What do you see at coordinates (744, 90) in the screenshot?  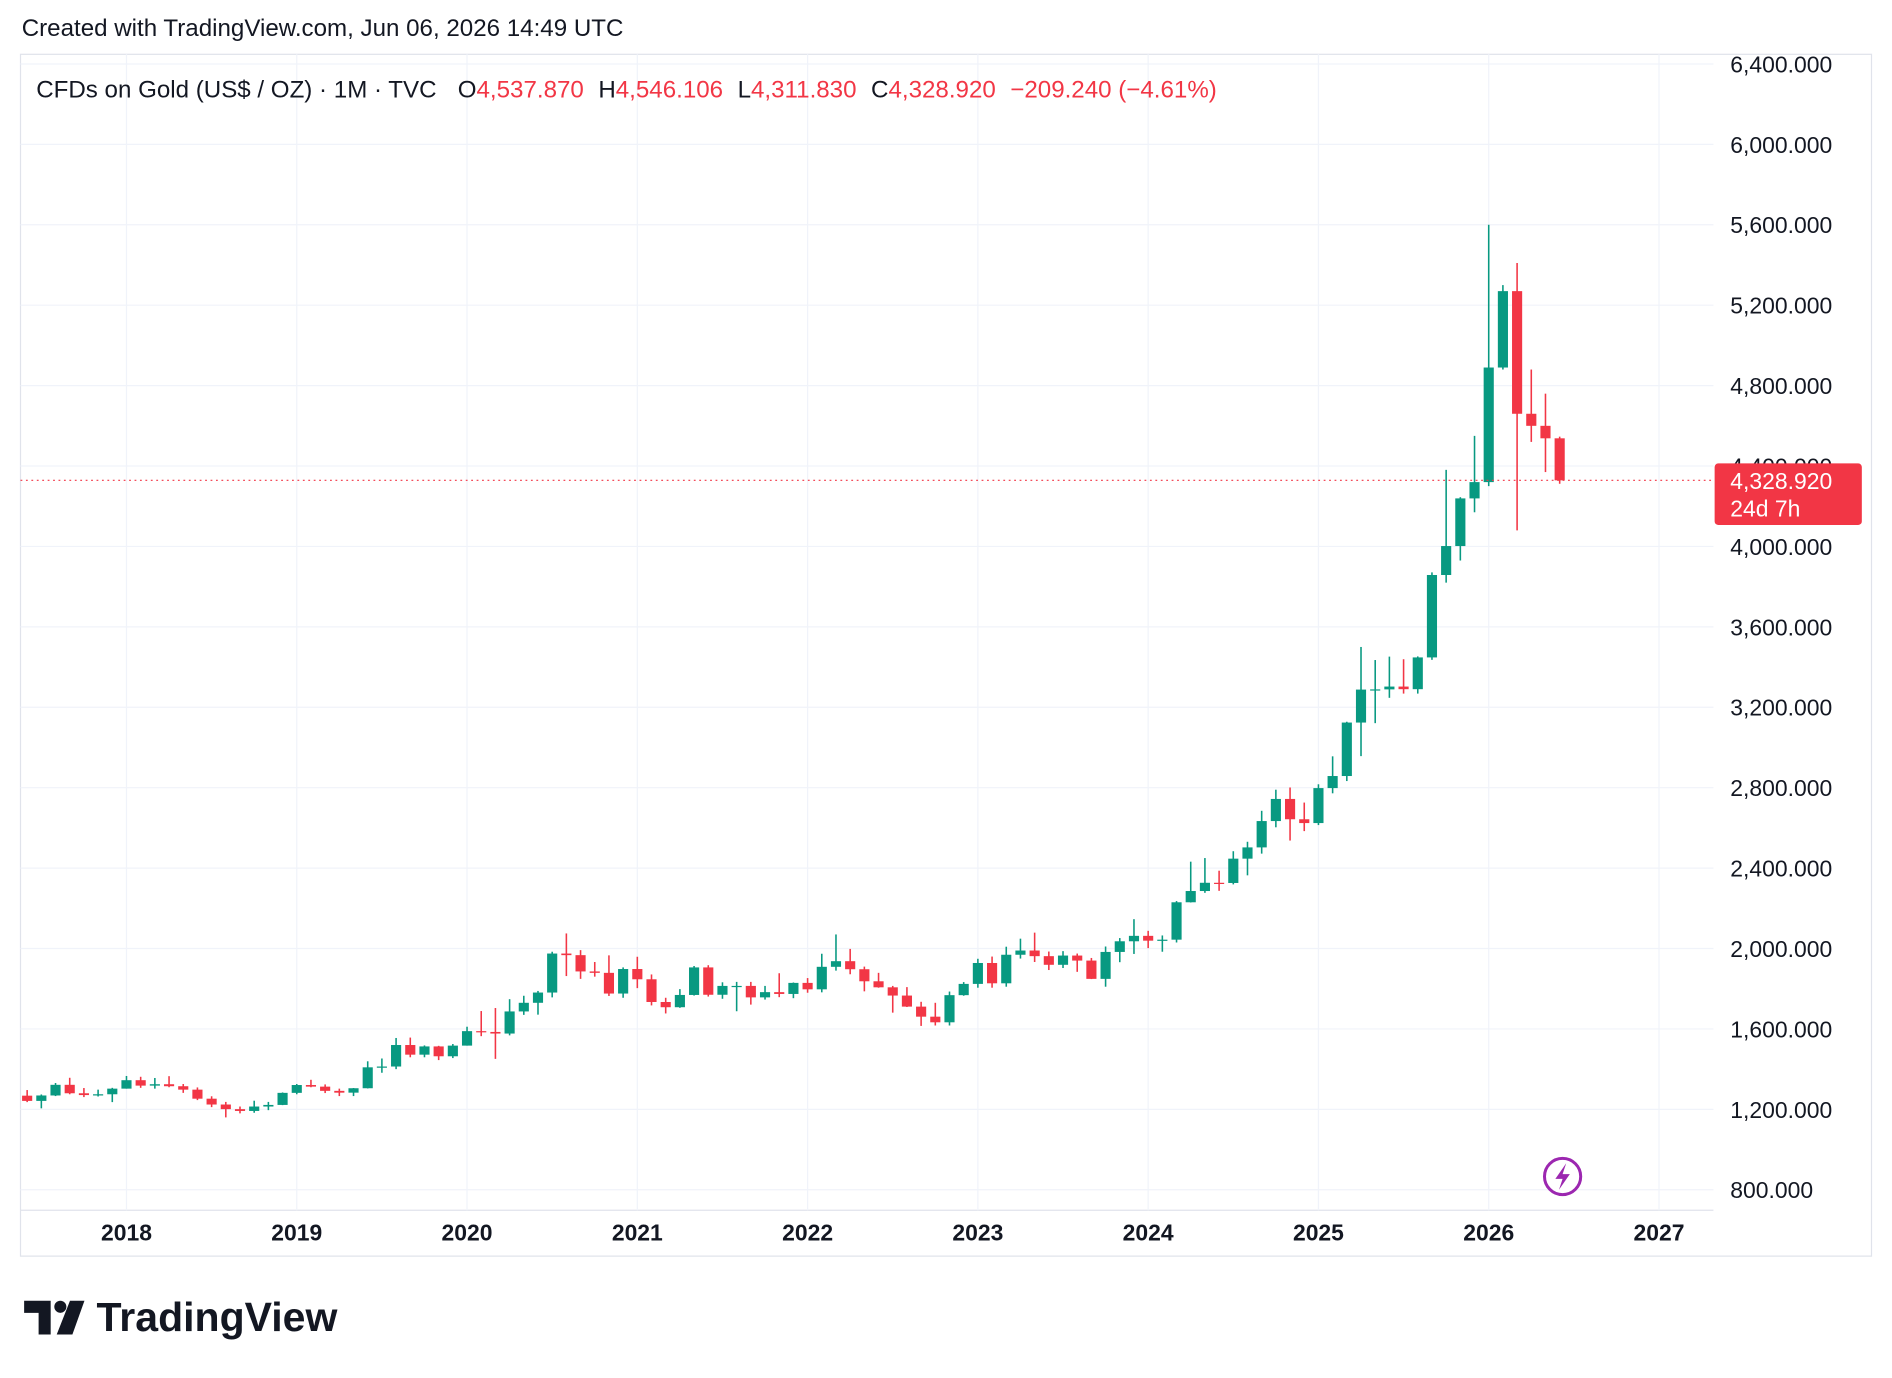 I see `legend-key: L` at bounding box center [744, 90].